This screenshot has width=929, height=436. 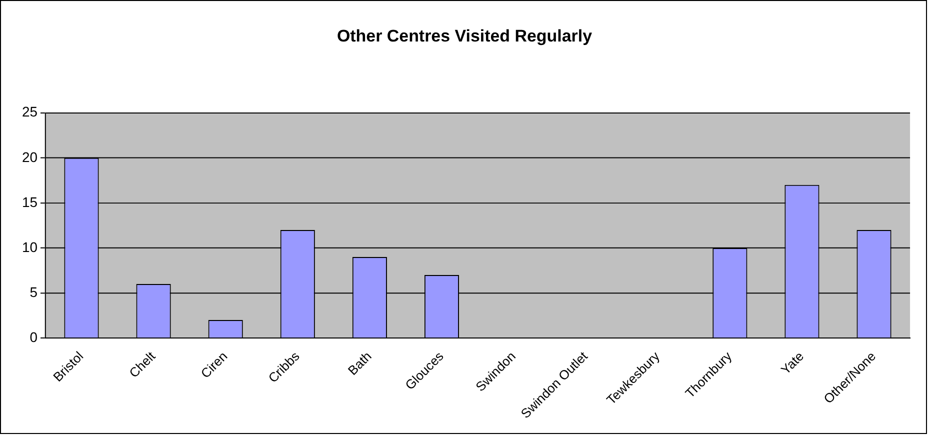 I want to click on y-tick-label: 25, so click(x=30, y=112).